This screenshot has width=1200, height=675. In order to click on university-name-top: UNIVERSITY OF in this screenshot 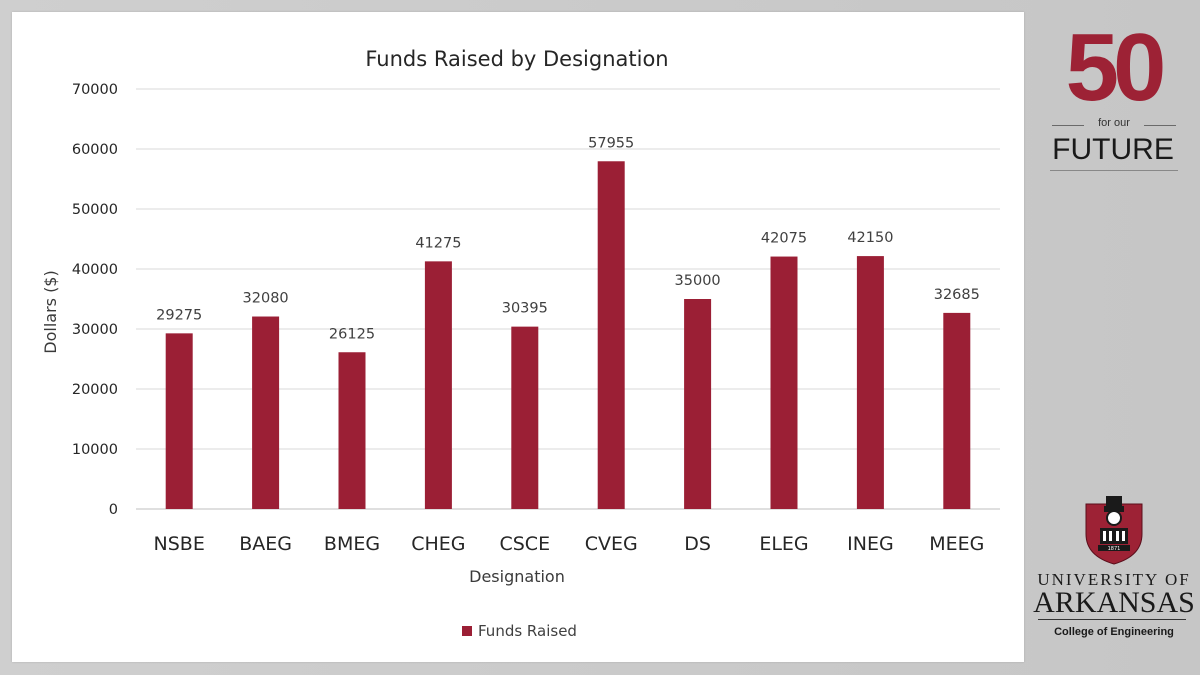, I will do `click(1114, 579)`.